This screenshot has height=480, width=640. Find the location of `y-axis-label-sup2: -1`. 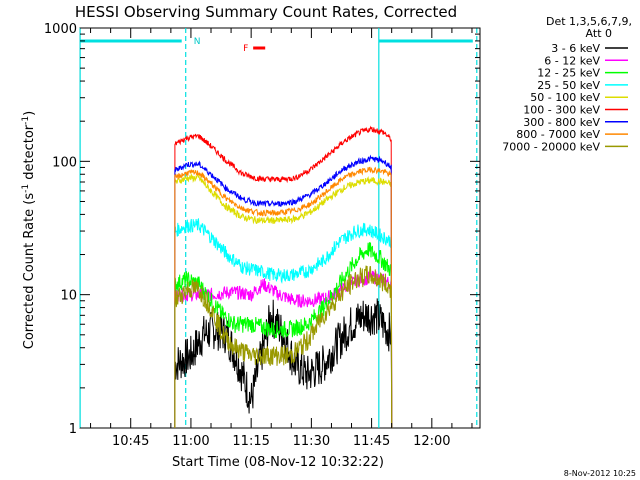

y-axis-label-sup2: -1 is located at coordinates (26, 120).